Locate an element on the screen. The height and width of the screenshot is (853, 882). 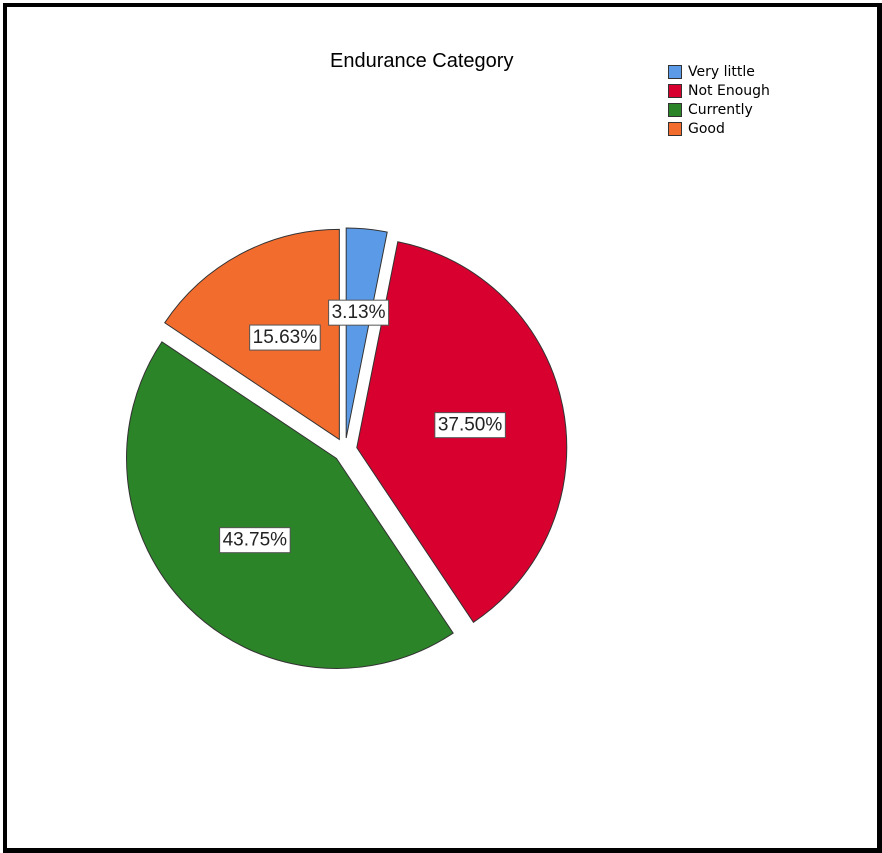
pie-label-text-currently: 43.75% is located at coordinates (255, 540).